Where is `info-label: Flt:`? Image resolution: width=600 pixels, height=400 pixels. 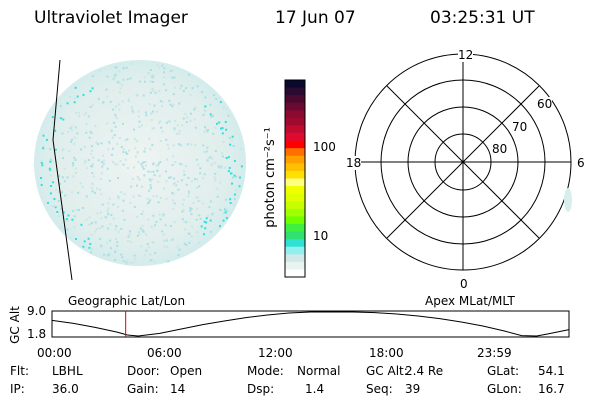 info-label: Flt: is located at coordinates (19, 371).